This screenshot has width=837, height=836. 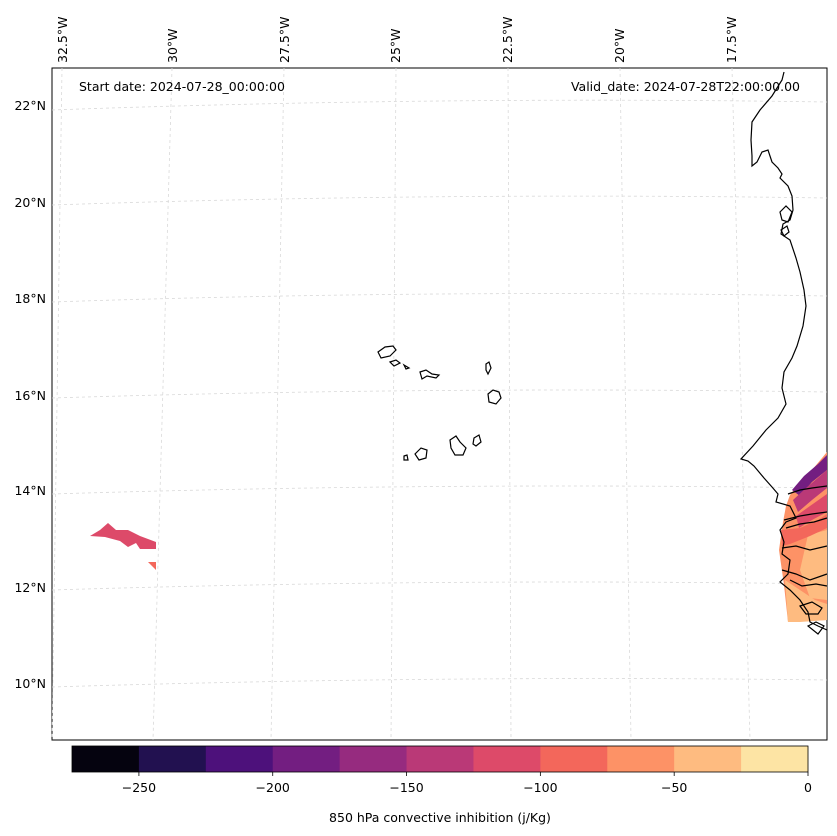 What do you see at coordinates (30, 105) in the screenshot?
I see `lat-tick-label: 22°N` at bounding box center [30, 105].